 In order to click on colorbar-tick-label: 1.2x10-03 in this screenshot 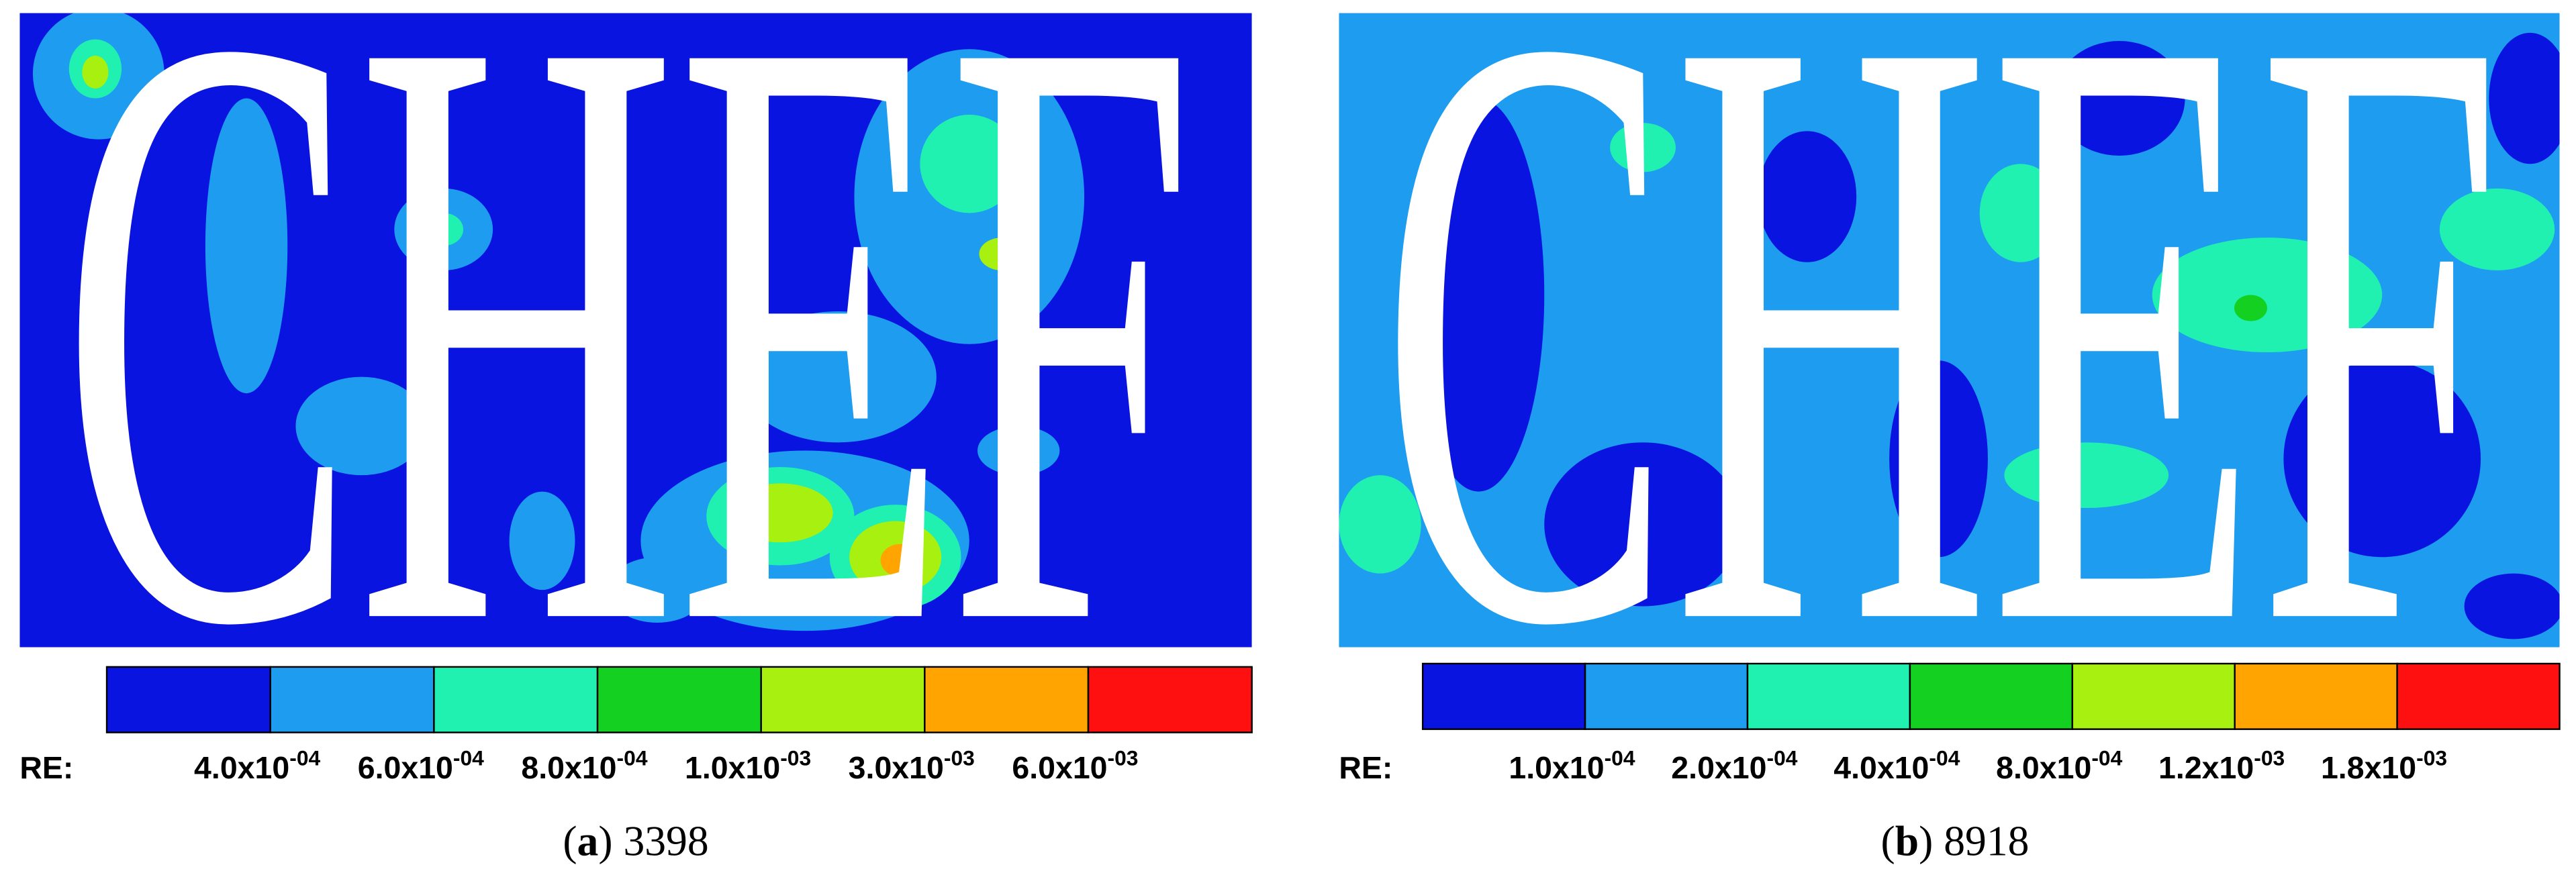, I will do `click(2221, 764)`.